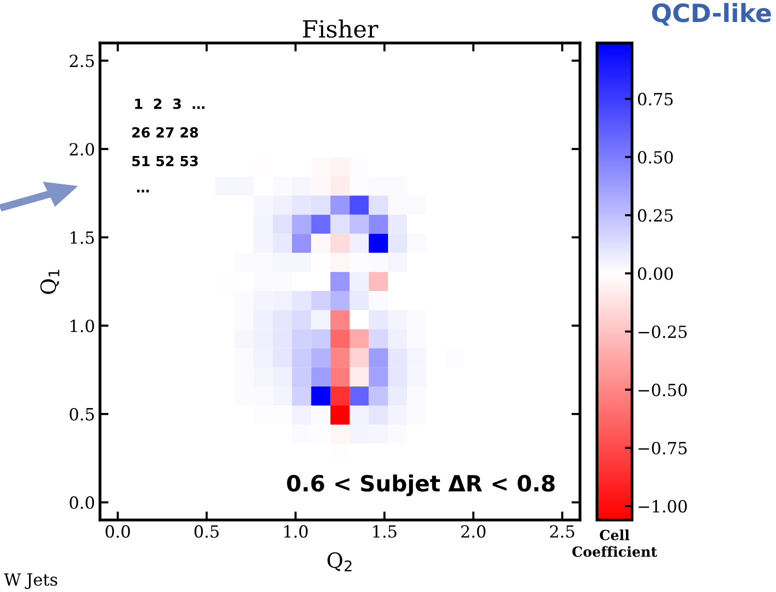  I want to click on color-bar-label: −0.50, so click(662, 390).